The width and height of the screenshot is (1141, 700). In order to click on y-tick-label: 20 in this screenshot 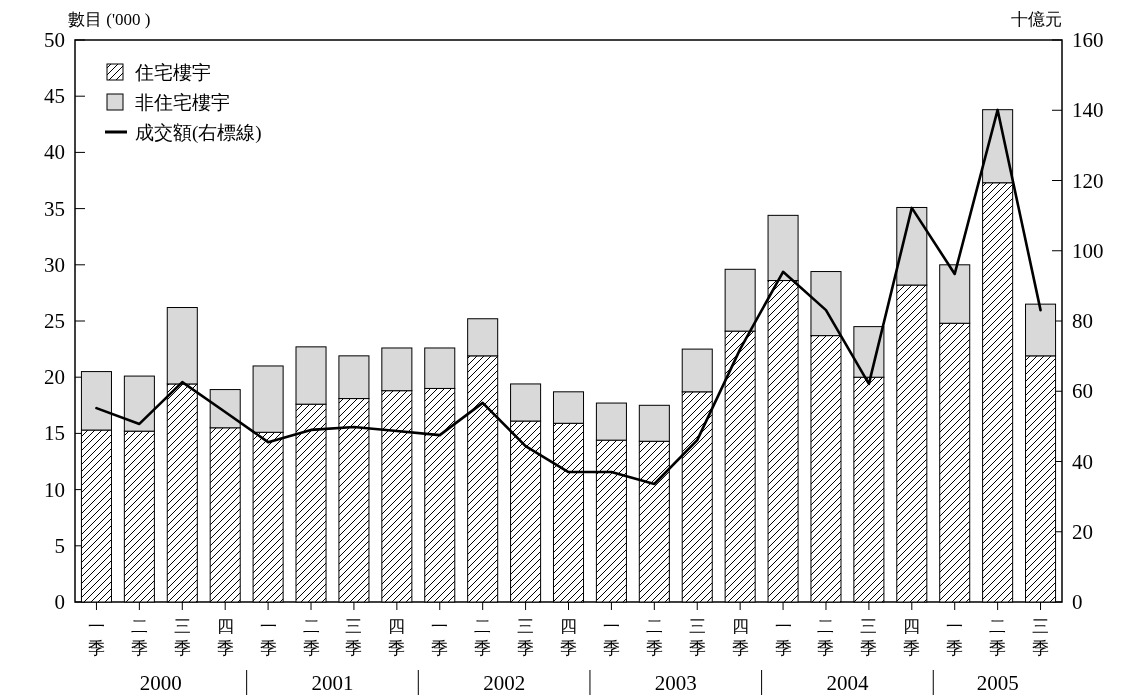, I will do `click(54, 377)`.